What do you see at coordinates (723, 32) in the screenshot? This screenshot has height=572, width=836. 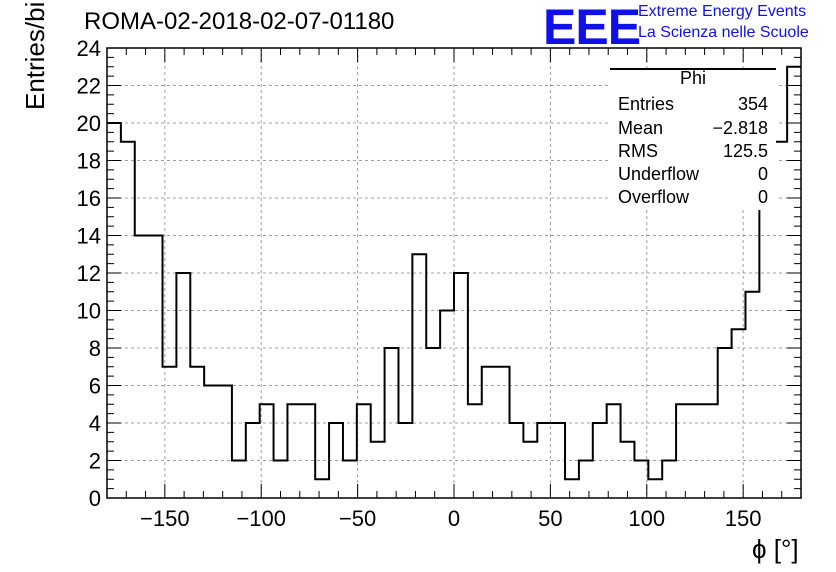 I see `logo-subtitle-line2: La Scienza nelle Scuole` at bounding box center [723, 32].